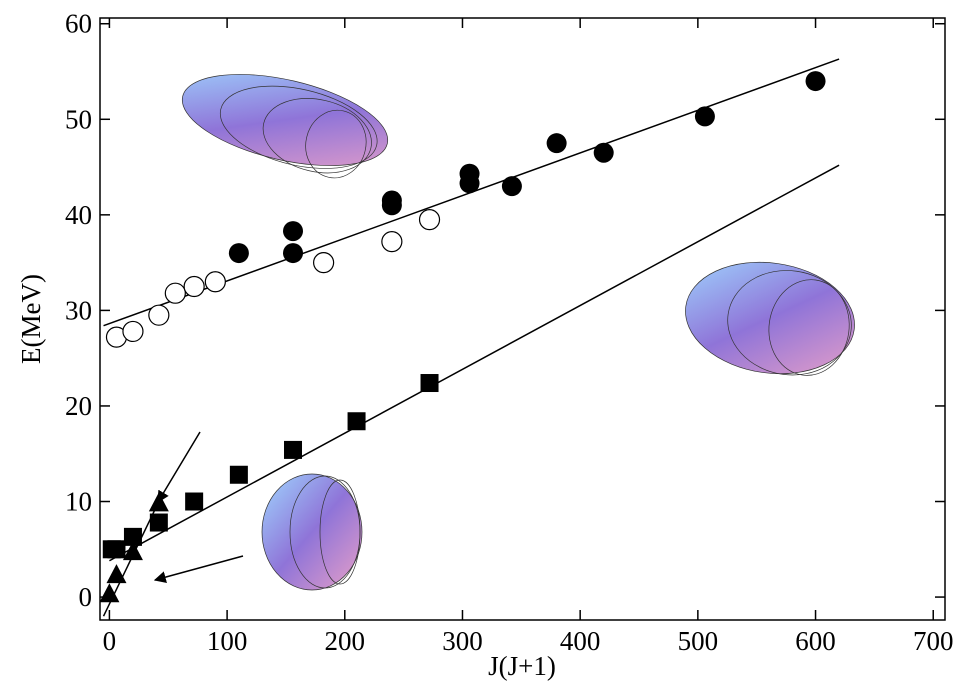  I want to click on x-tick-label: 600, so click(815, 641).